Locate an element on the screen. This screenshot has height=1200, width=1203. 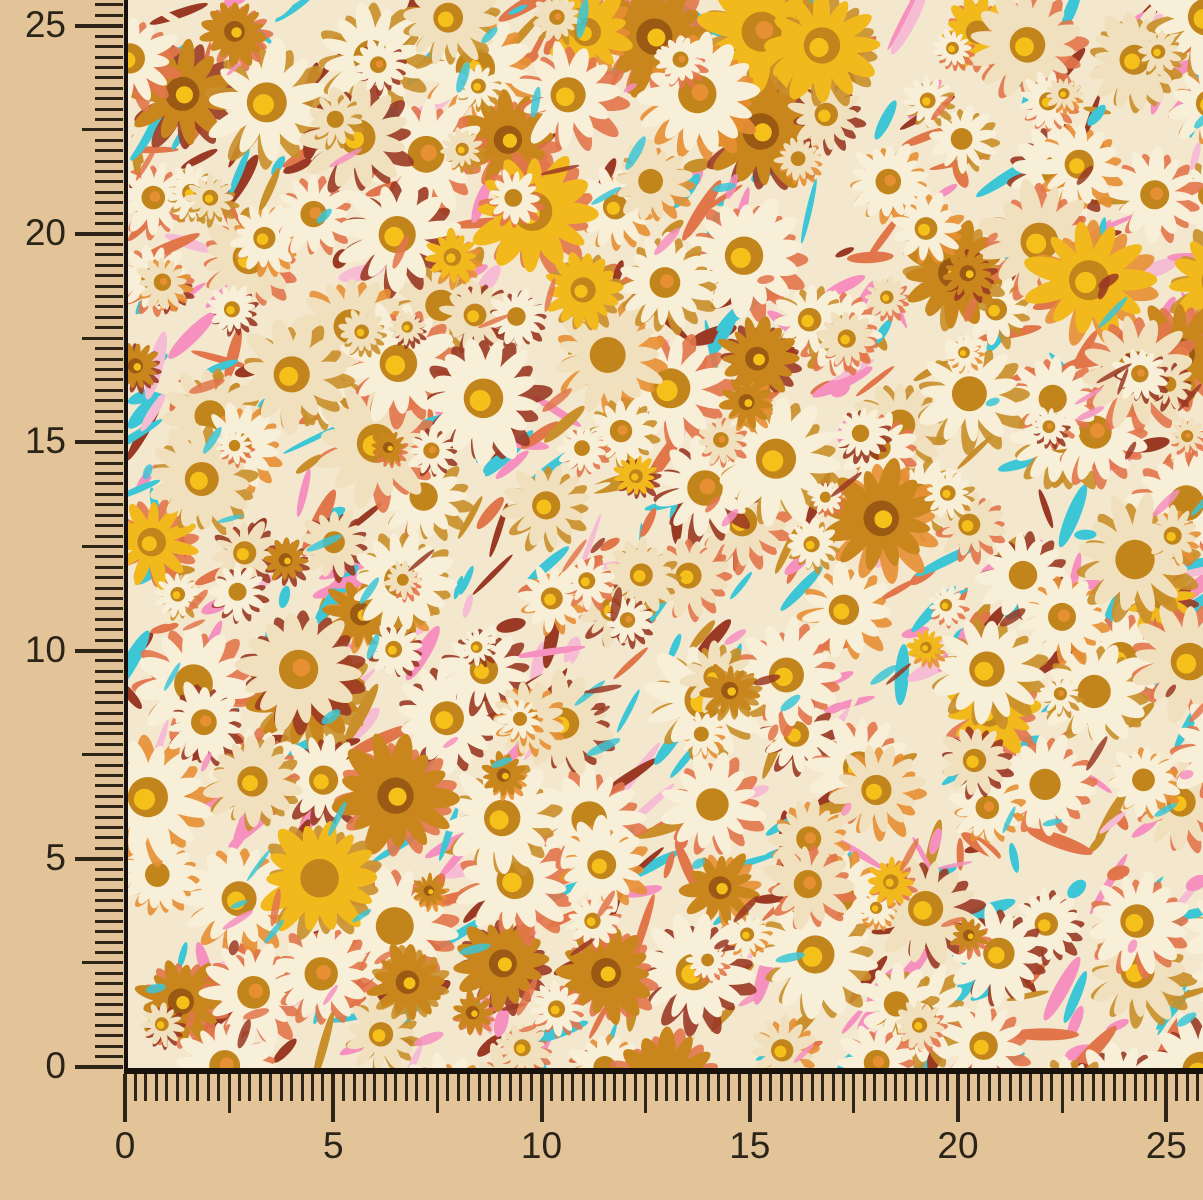
ruler-label: 20 is located at coordinates (45, 232).